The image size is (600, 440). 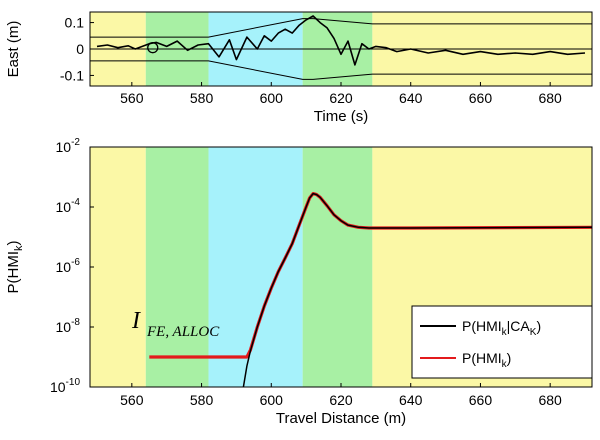 I want to click on top-y-ticks: 0.1 0 -0.1, so click(x=77, y=49).